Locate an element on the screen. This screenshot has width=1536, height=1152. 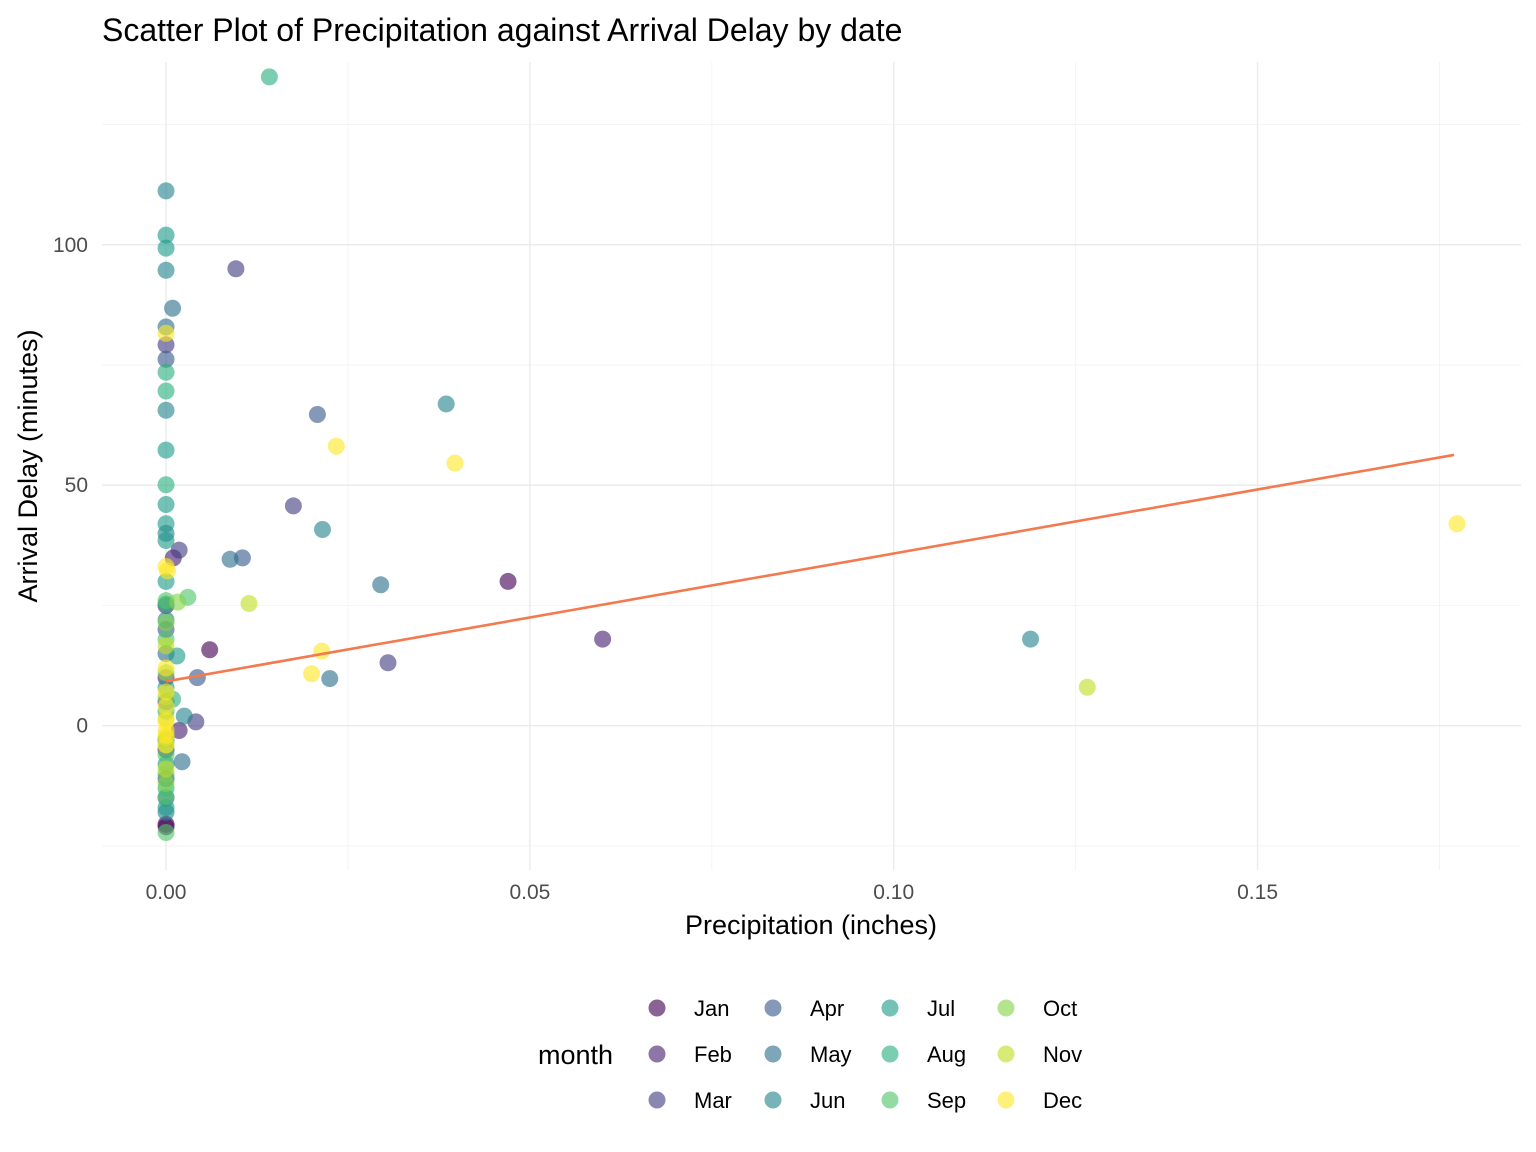
y-tick-label: 50 is located at coordinates (76, 485).